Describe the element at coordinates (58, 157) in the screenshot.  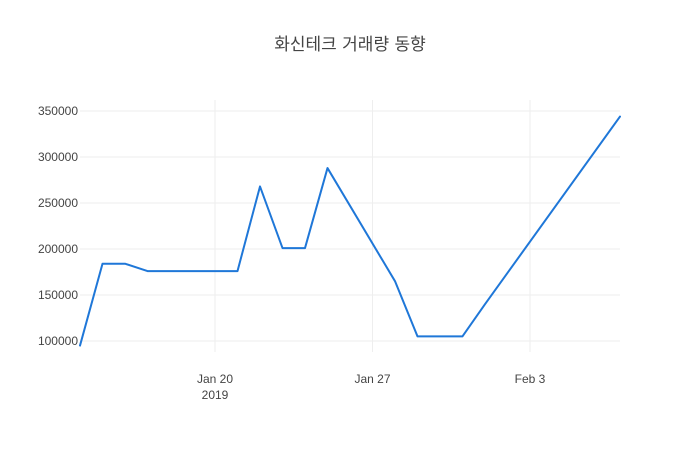
I see `y-tick-label: 300000` at that location.